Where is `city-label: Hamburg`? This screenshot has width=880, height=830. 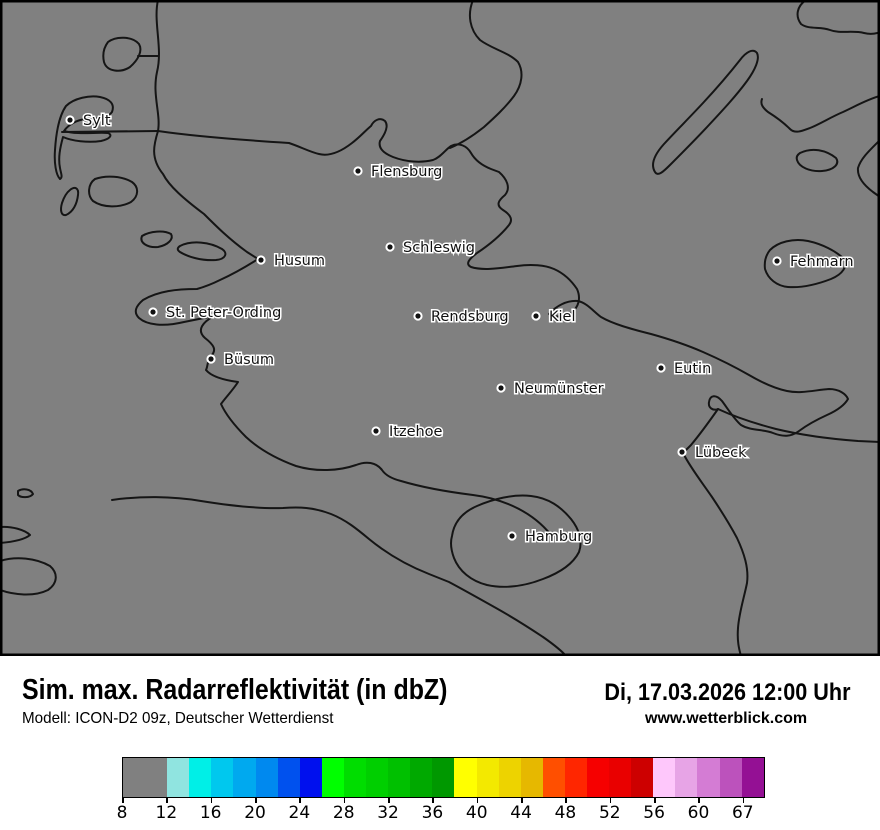 city-label: Hamburg is located at coordinates (558, 537).